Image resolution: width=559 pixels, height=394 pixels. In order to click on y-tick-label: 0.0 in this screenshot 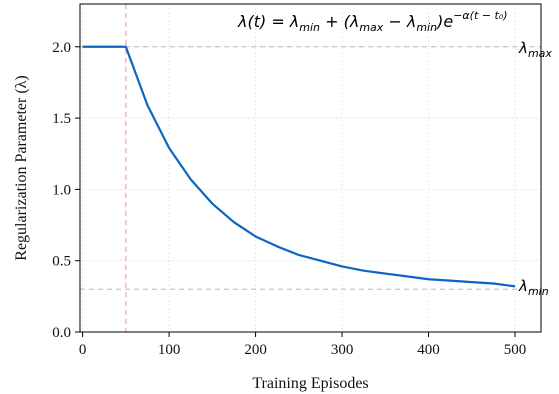, I will do `click(61, 333)`.